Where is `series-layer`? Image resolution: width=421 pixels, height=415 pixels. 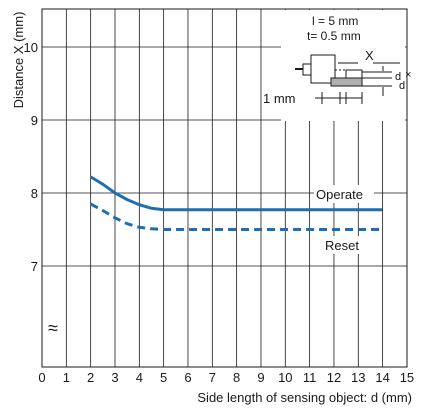 series-layer is located at coordinates (236, 203).